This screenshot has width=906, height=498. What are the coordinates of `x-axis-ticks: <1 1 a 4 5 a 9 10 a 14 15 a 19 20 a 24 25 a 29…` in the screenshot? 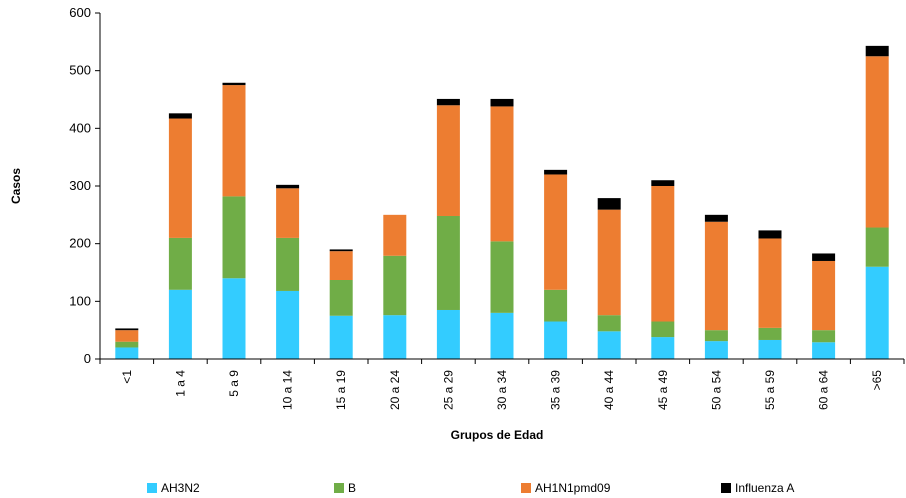 It's located at (502, 390).